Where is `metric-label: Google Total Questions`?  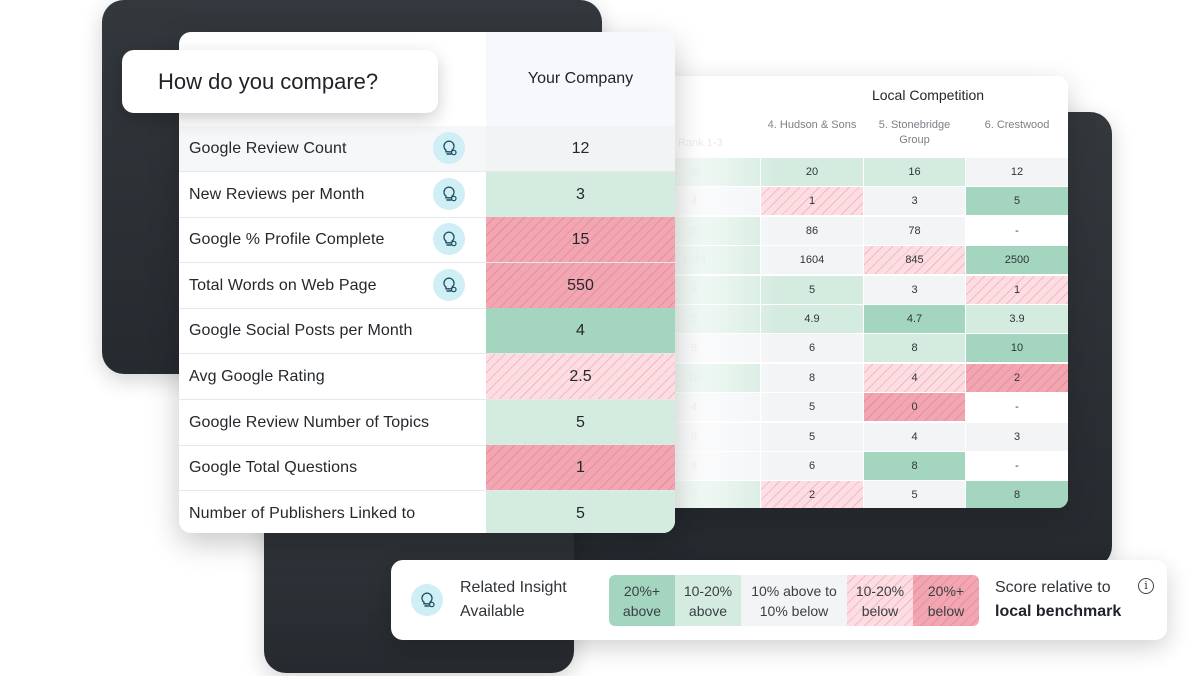 metric-label: Google Total Questions is located at coordinates (273, 468).